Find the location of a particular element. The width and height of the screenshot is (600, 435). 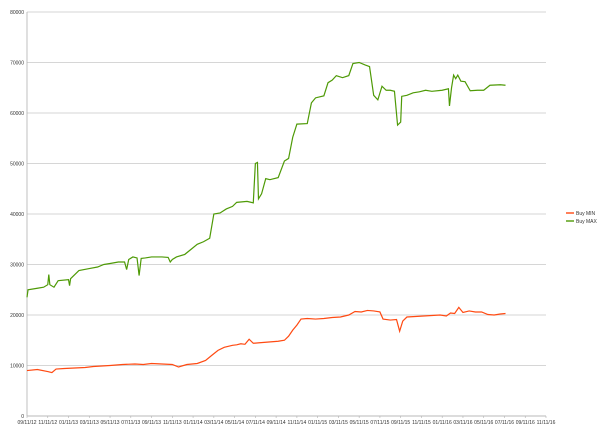

x-tick-label: 09/11/14 is located at coordinates (276, 423).